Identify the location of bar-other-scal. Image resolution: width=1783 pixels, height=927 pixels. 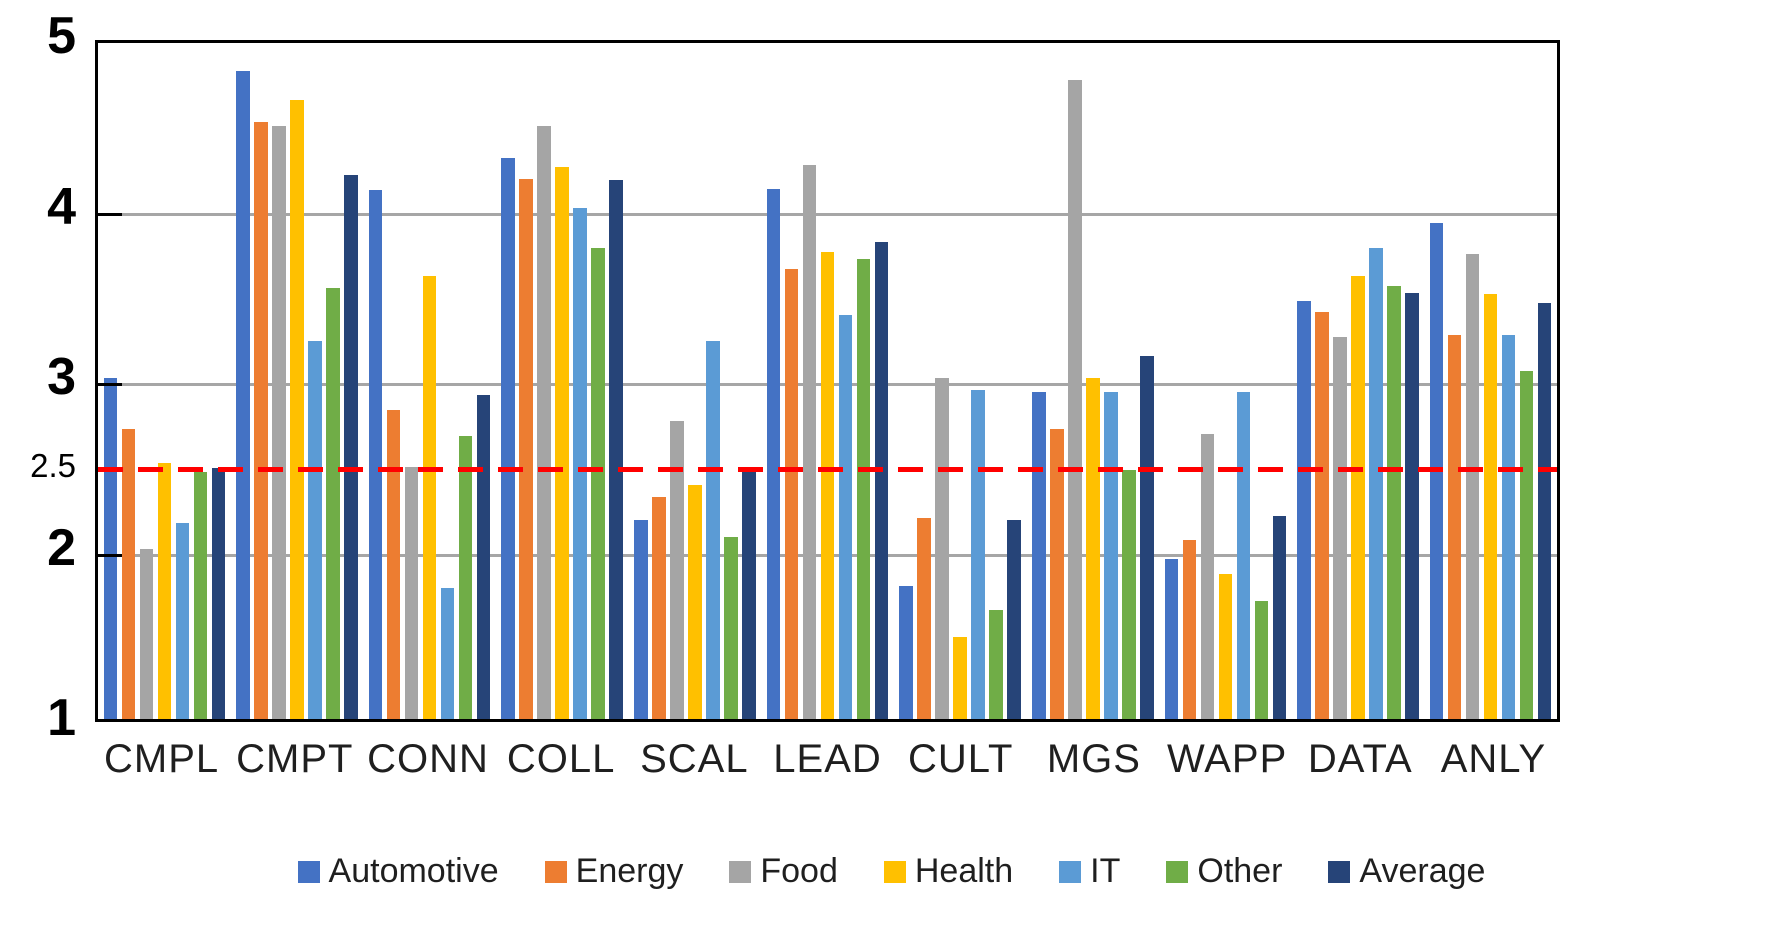
(731, 627).